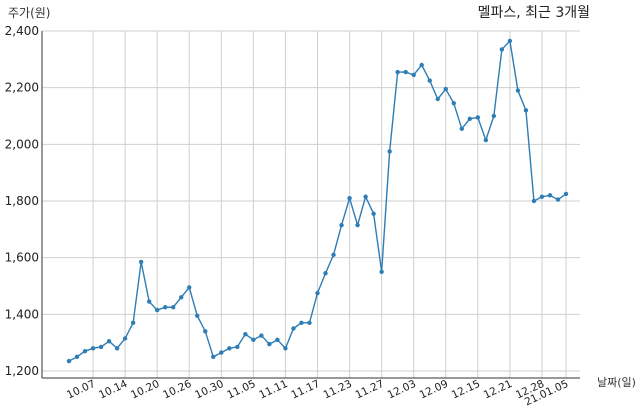 The width and height of the screenshot is (640, 419). What do you see at coordinates (22, 371) in the screenshot?
I see `y-tick-label: 1,200` at bounding box center [22, 371].